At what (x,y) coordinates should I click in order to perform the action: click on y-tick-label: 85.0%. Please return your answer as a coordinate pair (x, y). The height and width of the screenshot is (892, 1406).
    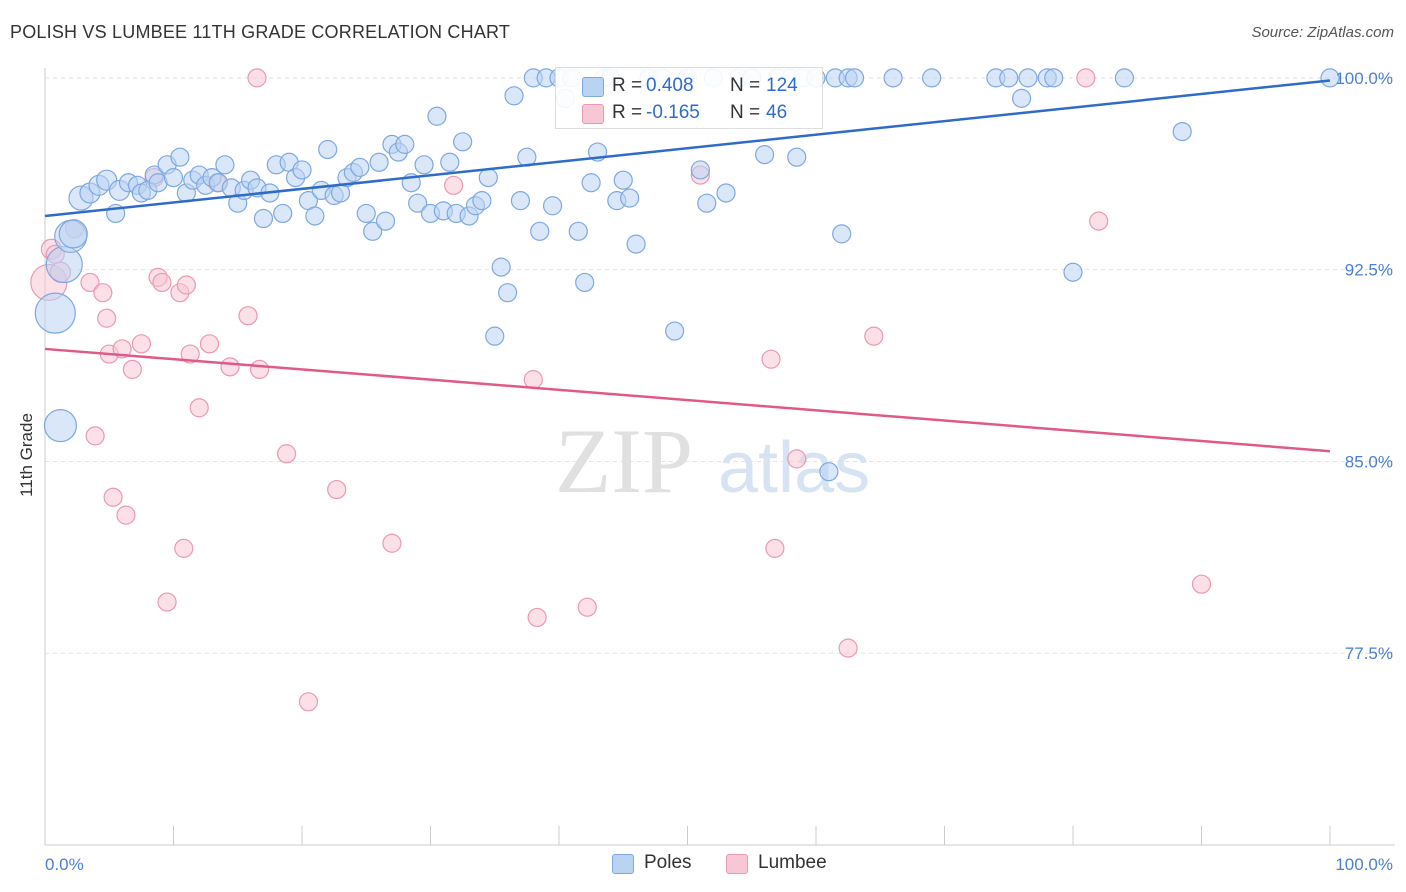
    Looking at the image, I should click on (1369, 461).